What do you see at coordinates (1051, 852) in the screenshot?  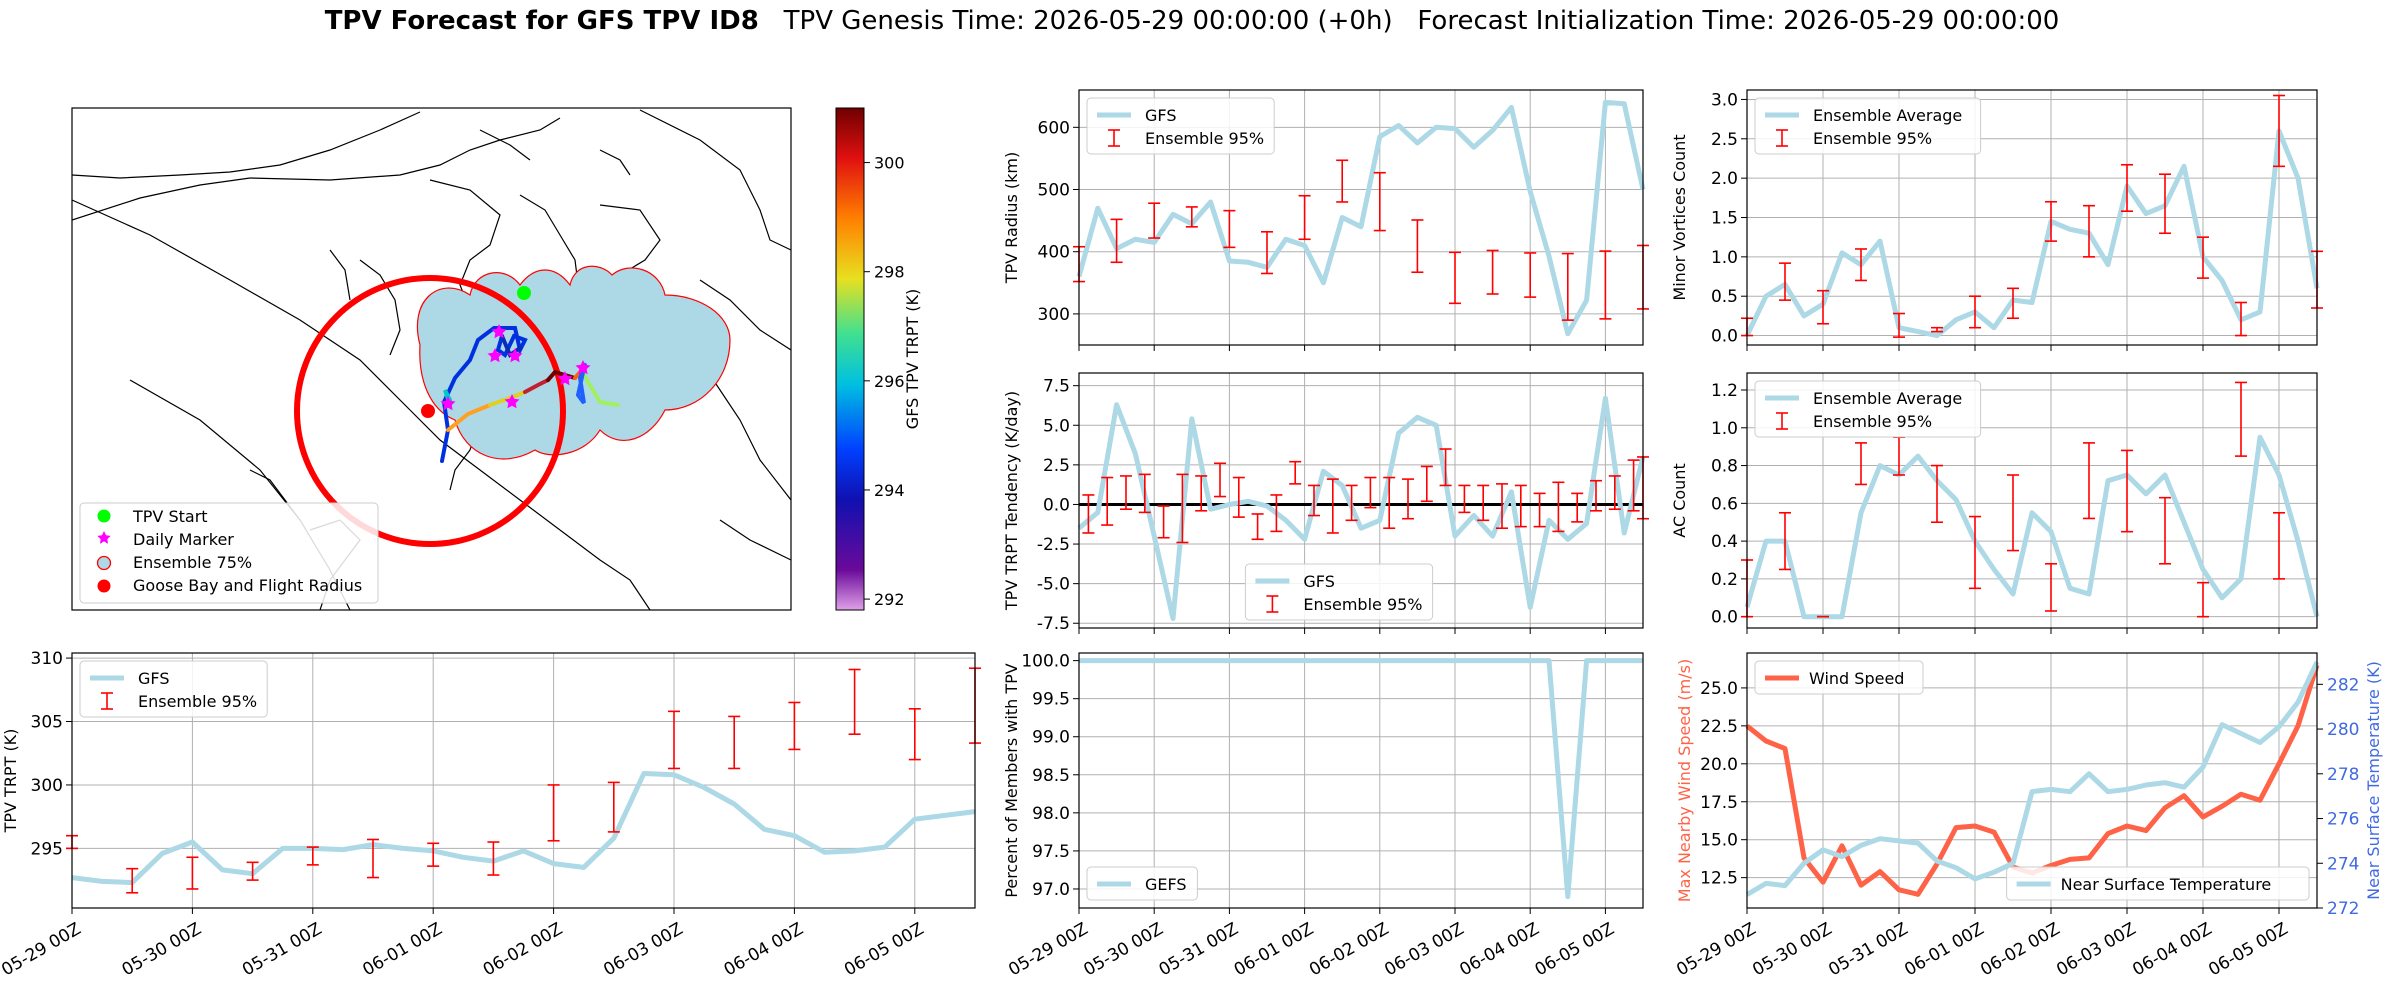 I see `y-tick-label: 97.5` at bounding box center [1051, 852].